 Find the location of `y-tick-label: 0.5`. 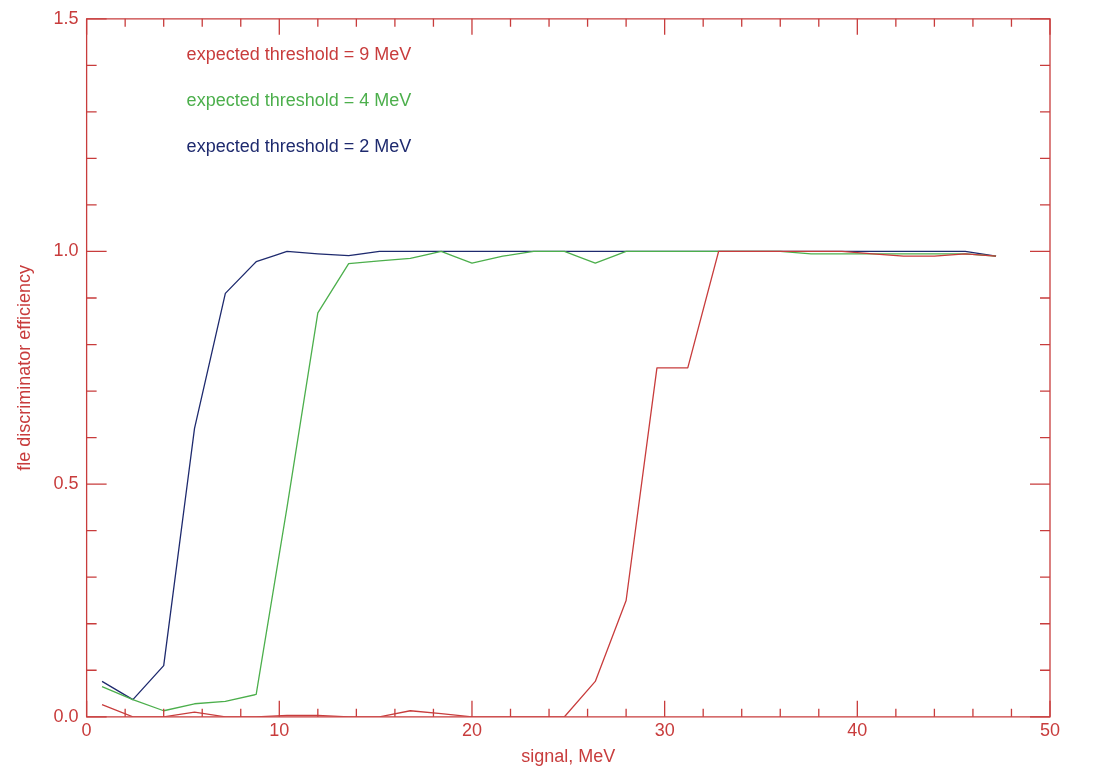

y-tick-label: 0.5 is located at coordinates (66, 483).